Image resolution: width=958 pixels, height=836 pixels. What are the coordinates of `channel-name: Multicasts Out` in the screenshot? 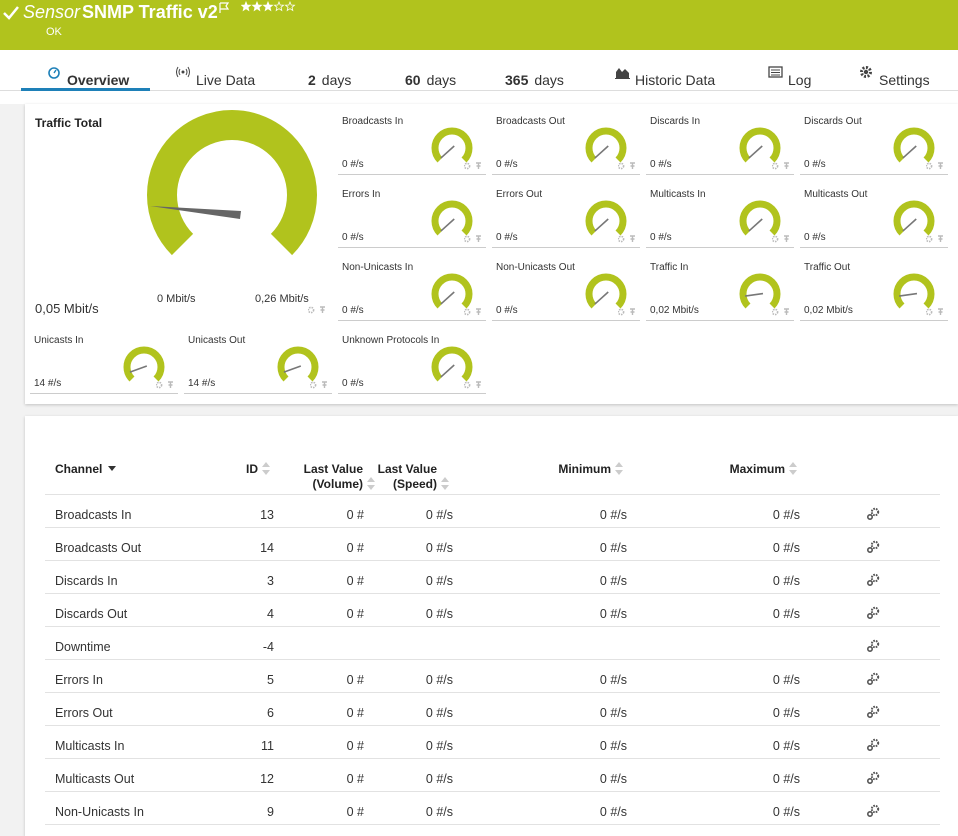 It's located at (95, 779).